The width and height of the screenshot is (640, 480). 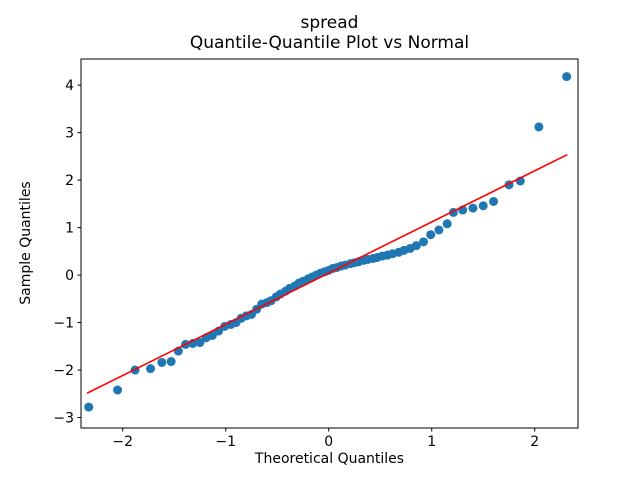 What do you see at coordinates (69, 229) in the screenshot?
I see `y-tick-label: 1` at bounding box center [69, 229].